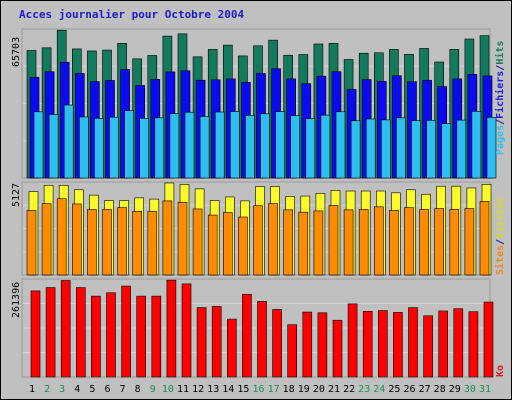 The height and width of the screenshot is (400, 512). Describe the element at coordinates (289, 389) in the screenshot. I see `x-tick-label-day-18: 18` at that location.